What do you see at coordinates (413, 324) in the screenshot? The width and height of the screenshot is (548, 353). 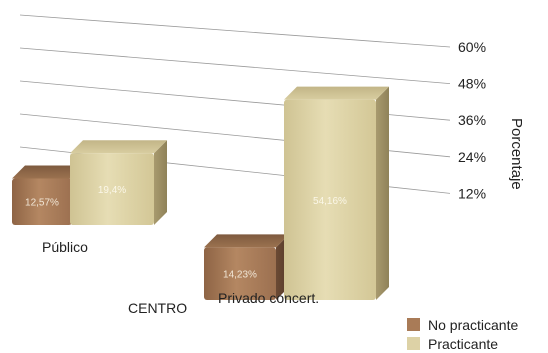 I see `legend-swatch-no-practicante` at bounding box center [413, 324].